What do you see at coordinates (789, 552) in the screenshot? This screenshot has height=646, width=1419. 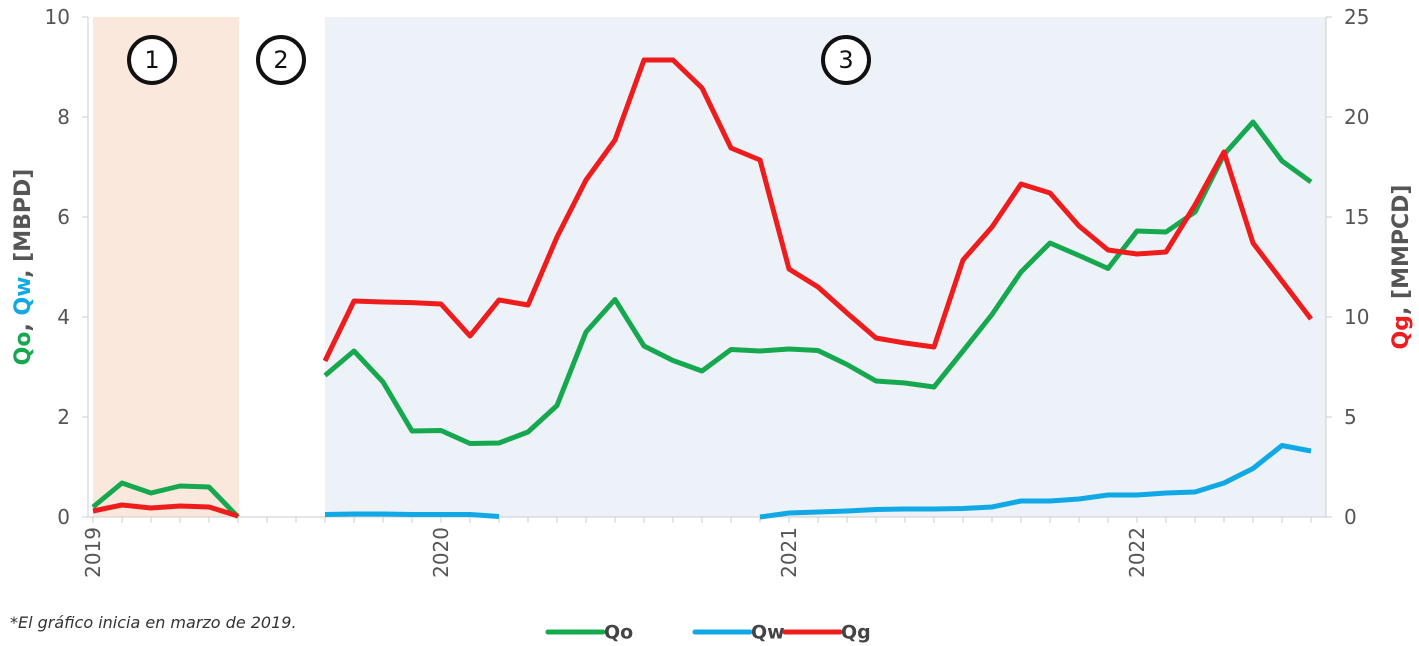 I see `x-tick-label: 2021` at bounding box center [789, 552].